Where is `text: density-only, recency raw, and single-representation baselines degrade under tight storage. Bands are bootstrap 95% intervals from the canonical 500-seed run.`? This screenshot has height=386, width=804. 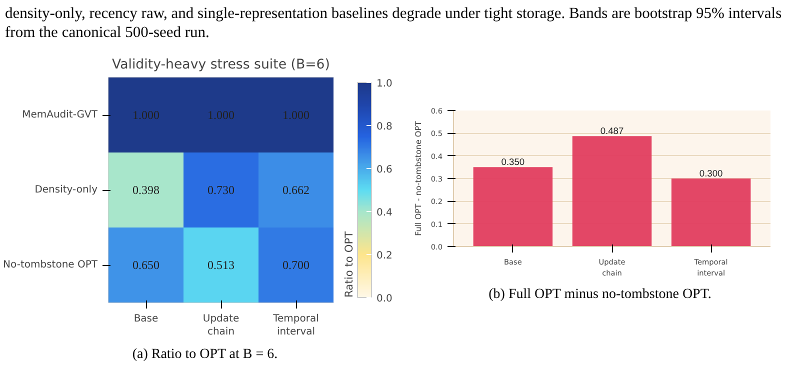 text: density-only, recency raw, and single-representation baselines degrade under tight storage. Bands are bootstrap 95% intervals from the canonical 500-seed run. is located at coordinates (394, 23).